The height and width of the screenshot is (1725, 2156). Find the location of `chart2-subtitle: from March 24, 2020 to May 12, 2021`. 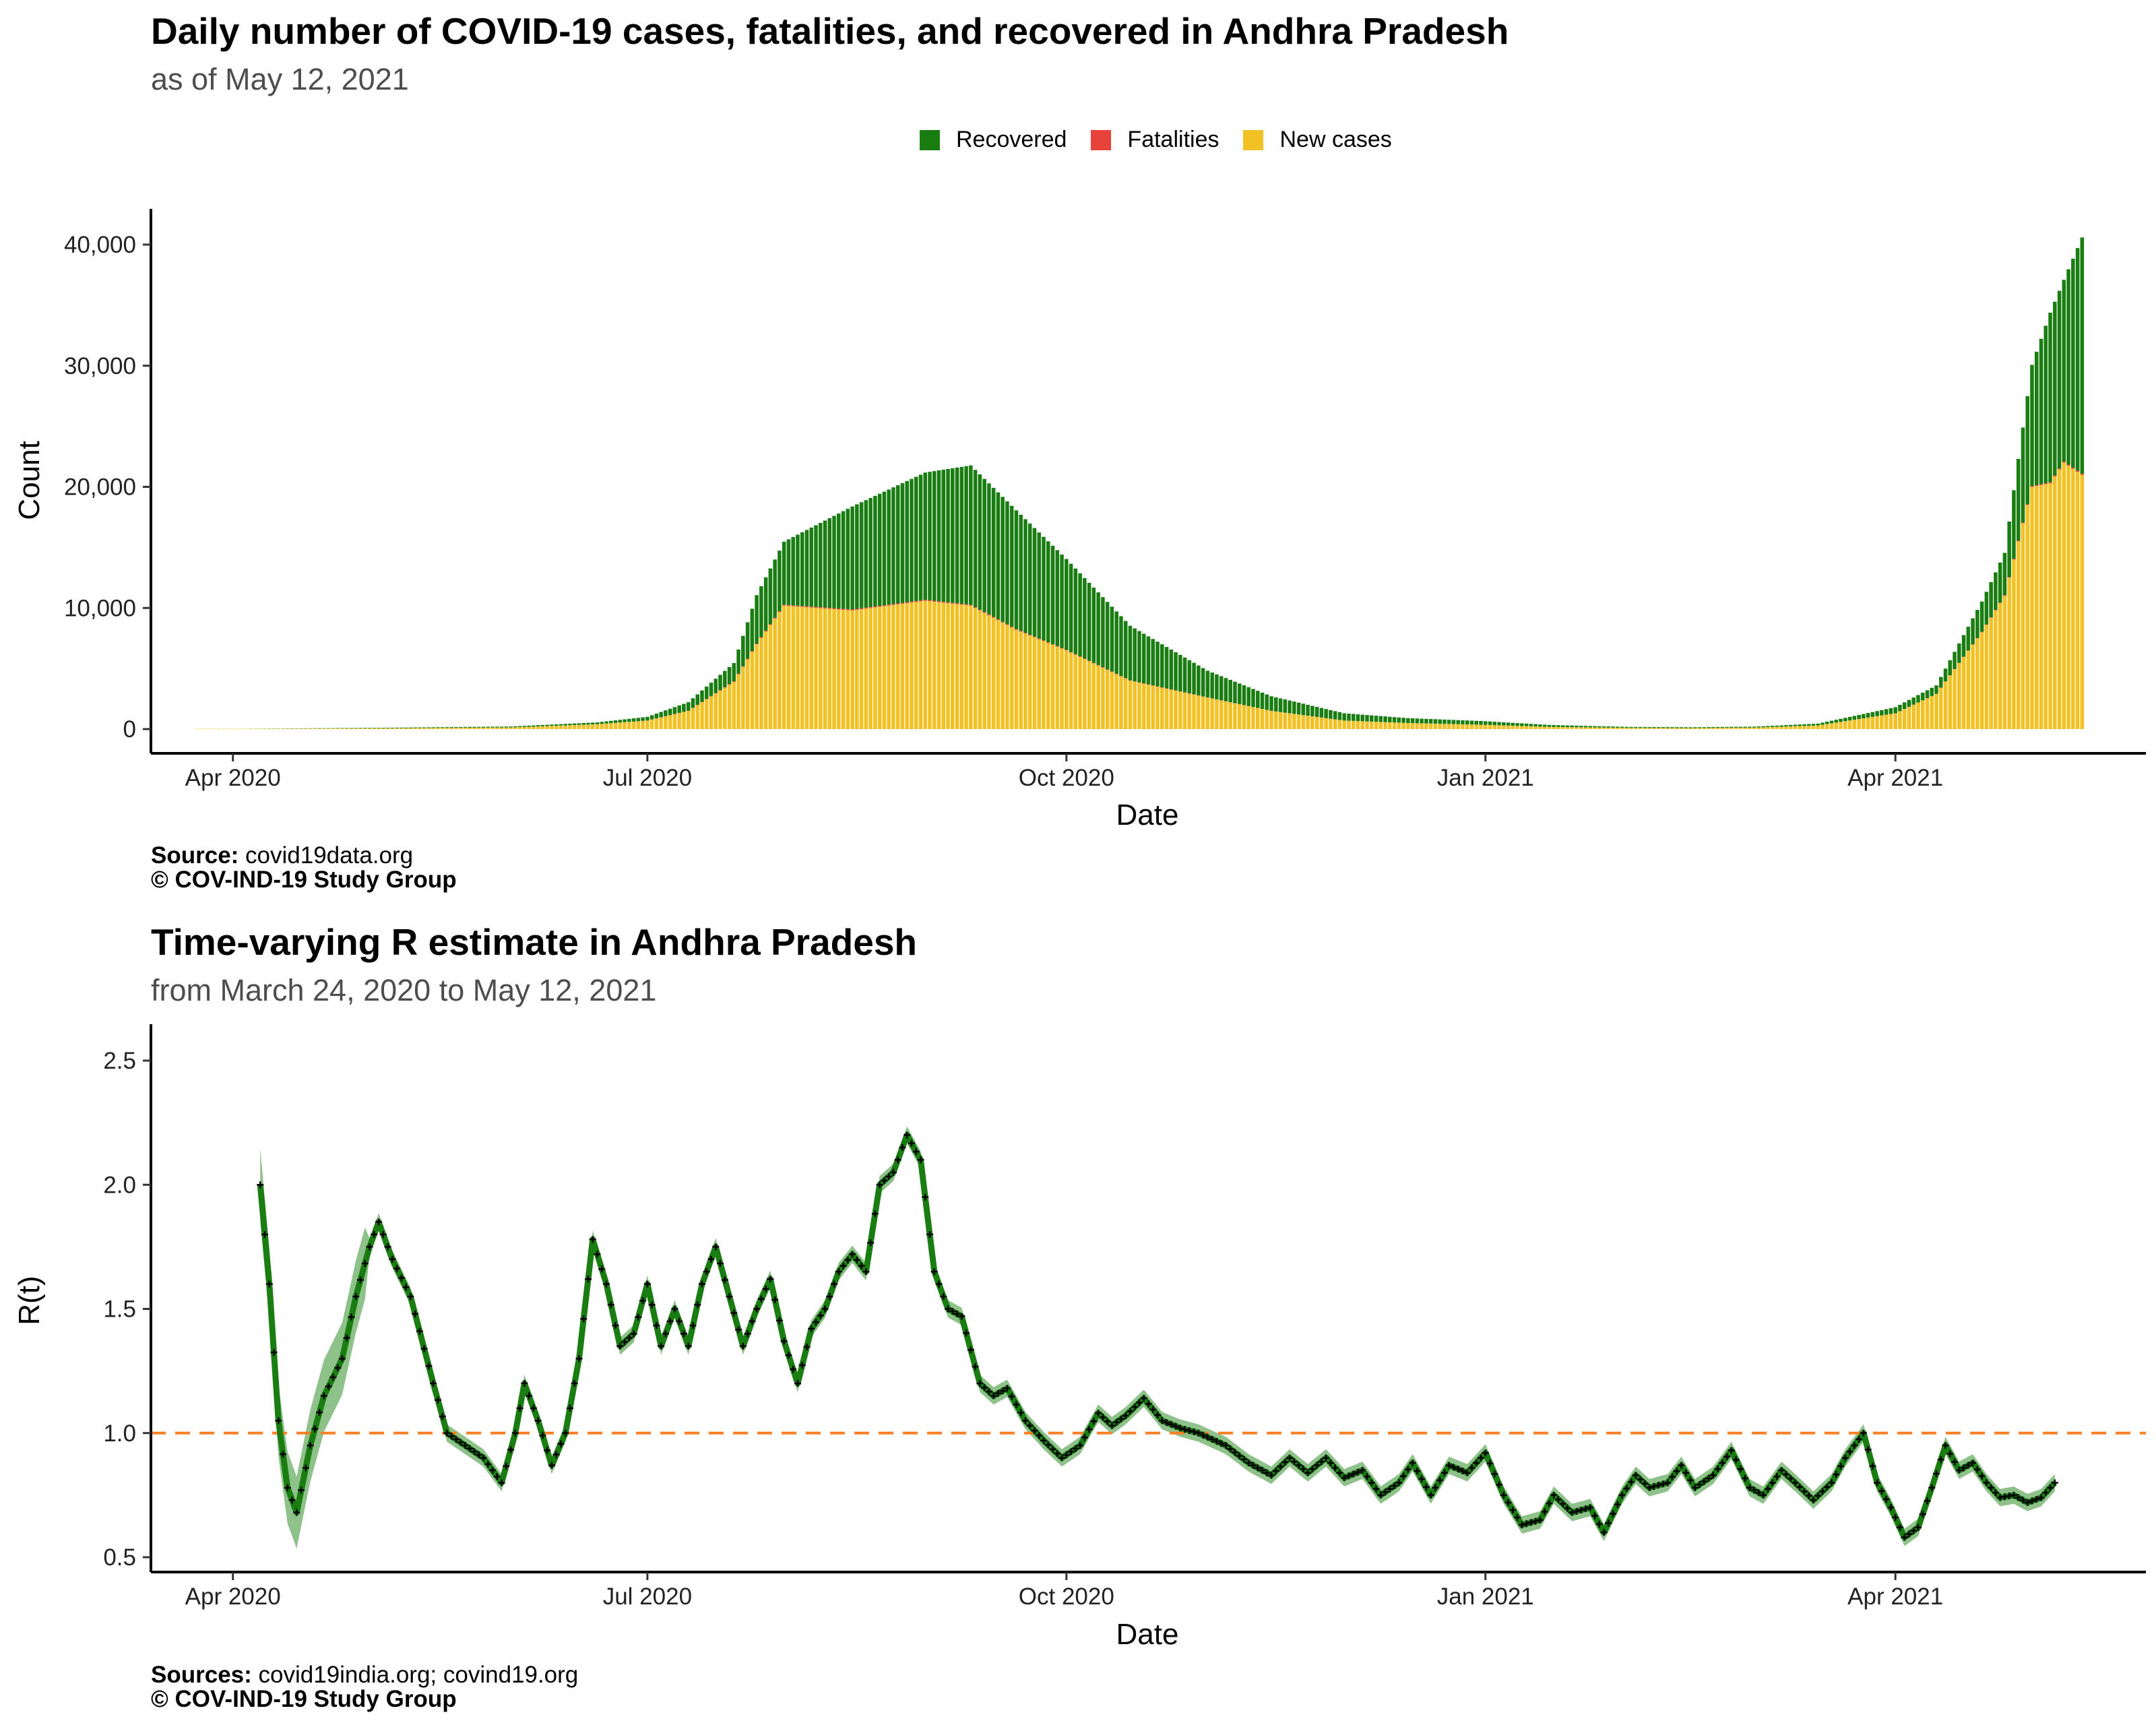

chart2-subtitle: from March 24, 2020 to May 12, 2021 is located at coordinates (404, 990).